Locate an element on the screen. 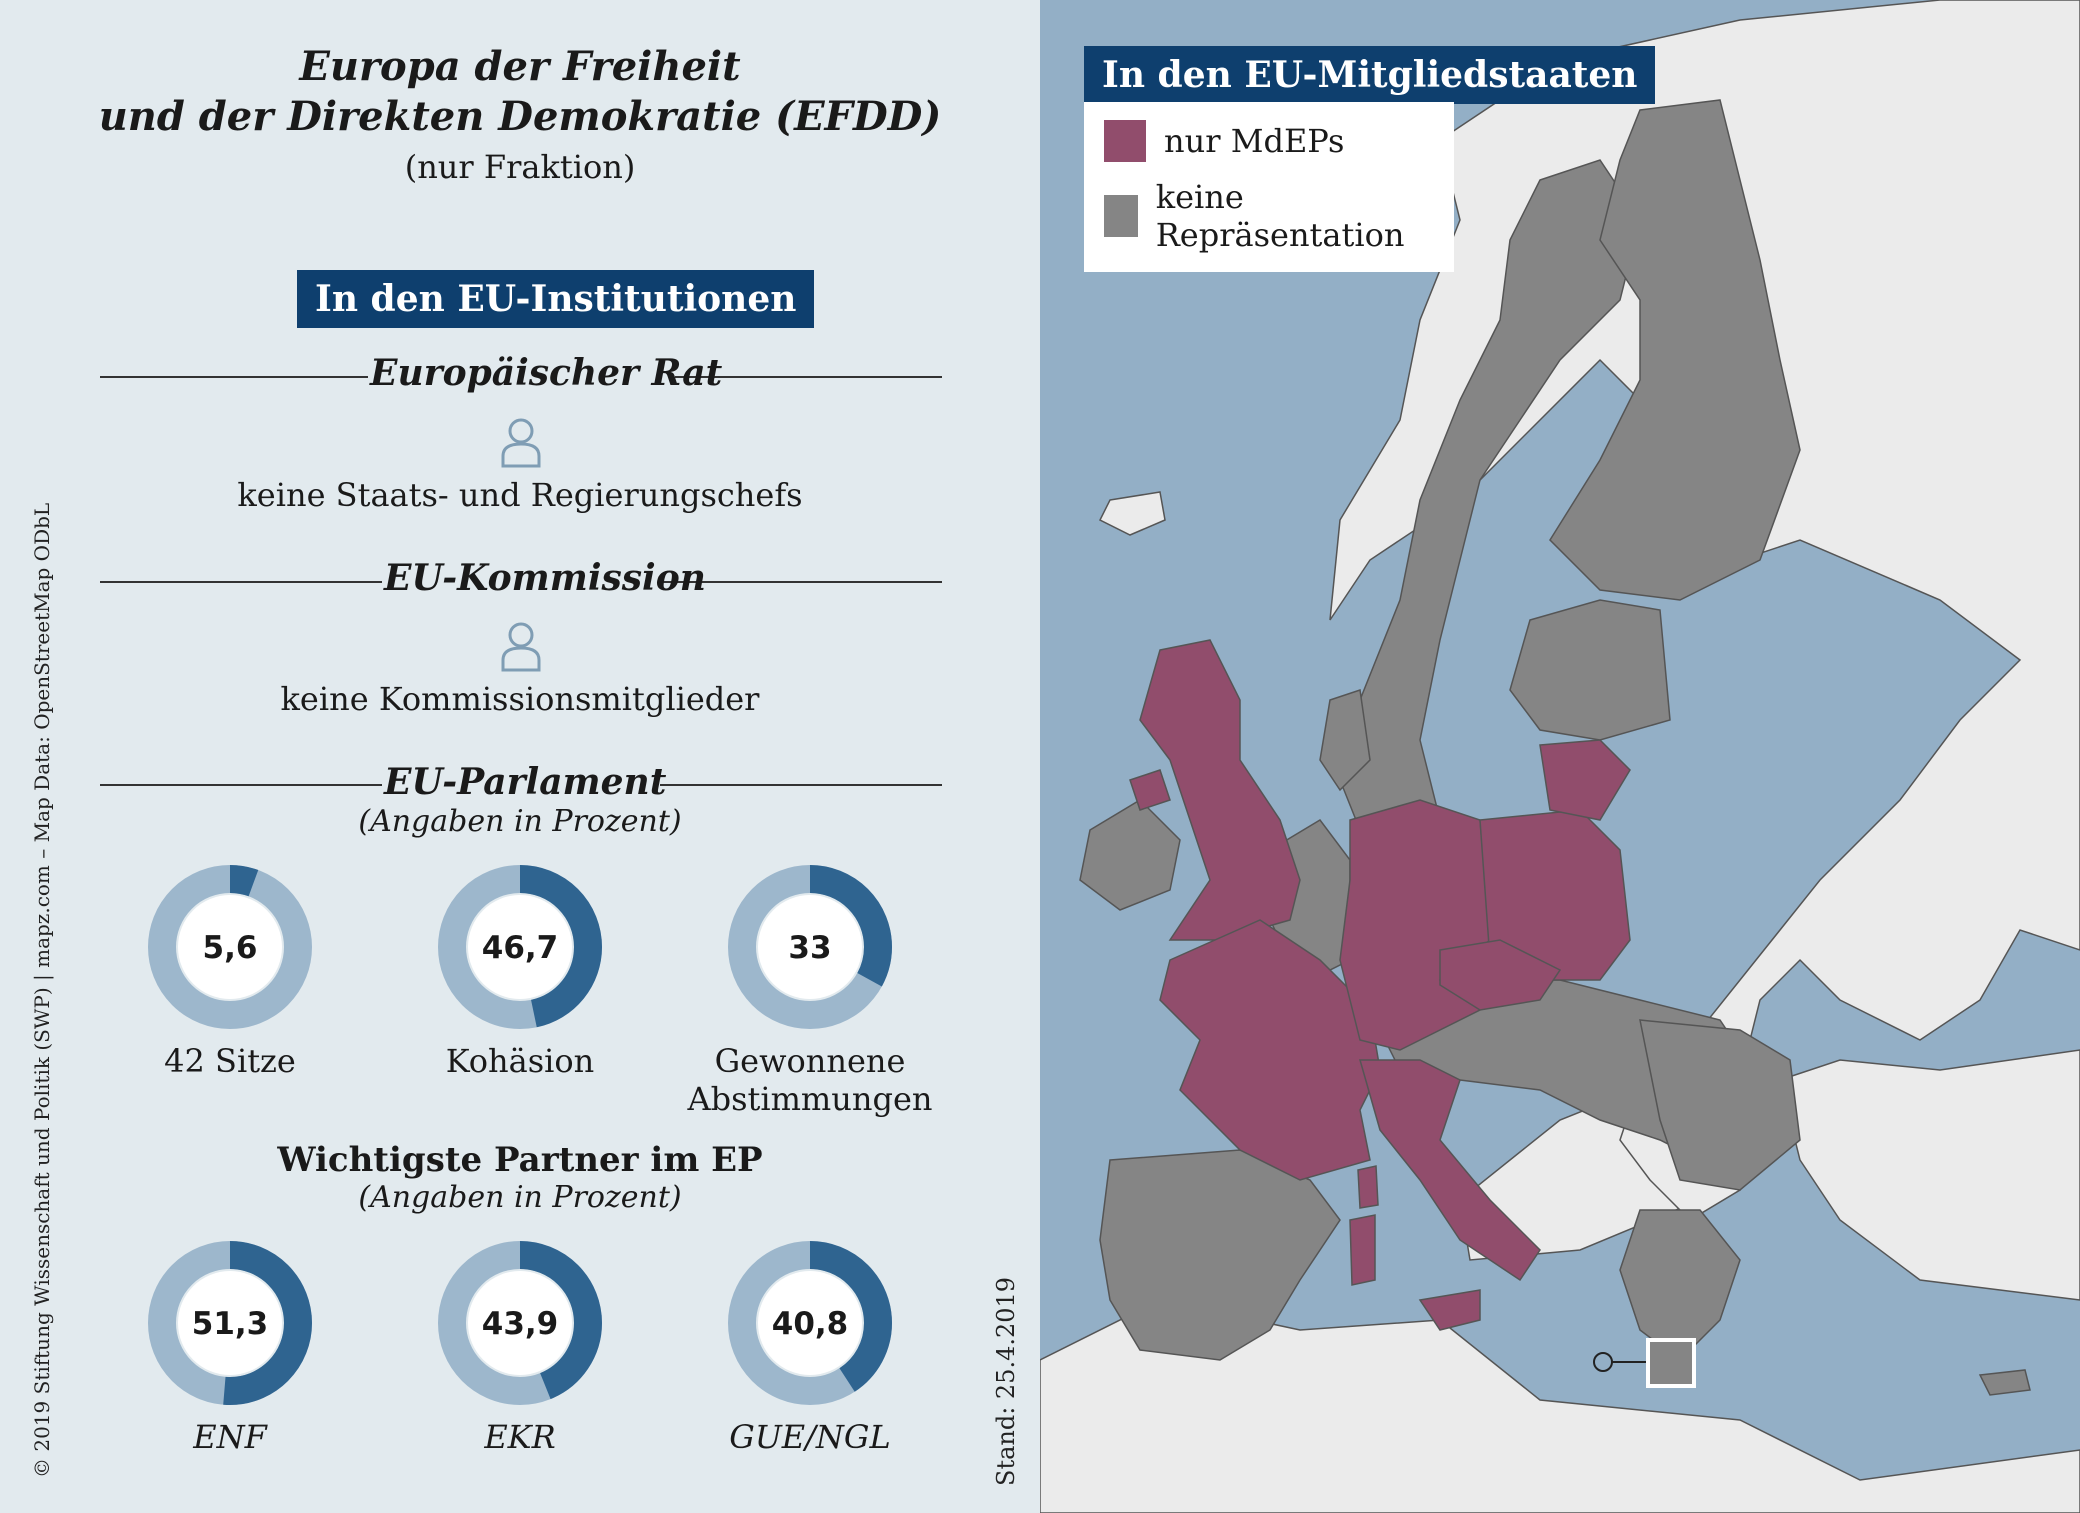 Image resolution: width=2080 pixels, height=1513 pixels. legend-label-none: keine Repräsentation is located at coordinates (1280, 216).